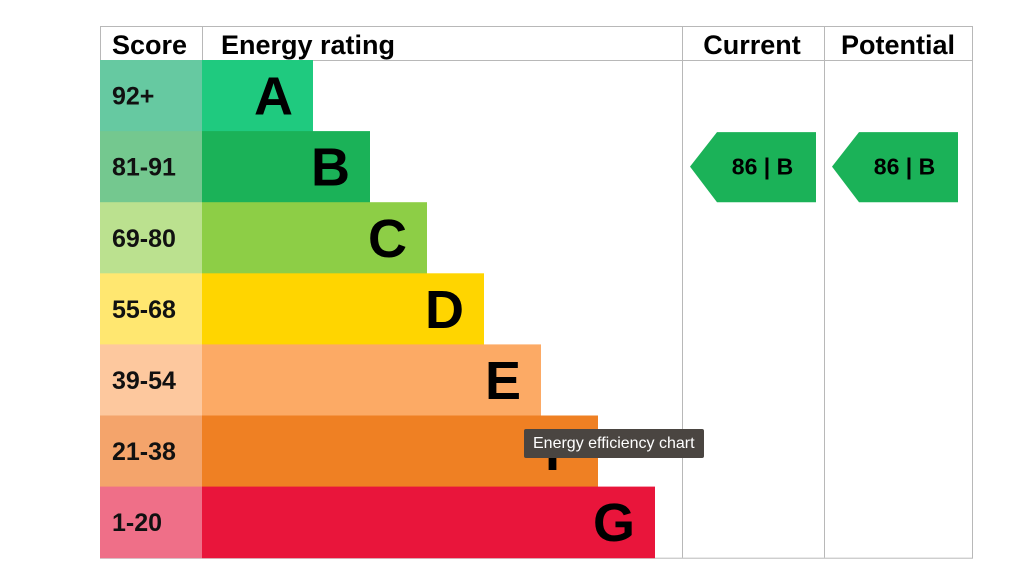 This screenshot has width=1024, height=588. What do you see at coordinates (314, 238) in the screenshot?
I see `band-bar-c` at bounding box center [314, 238].